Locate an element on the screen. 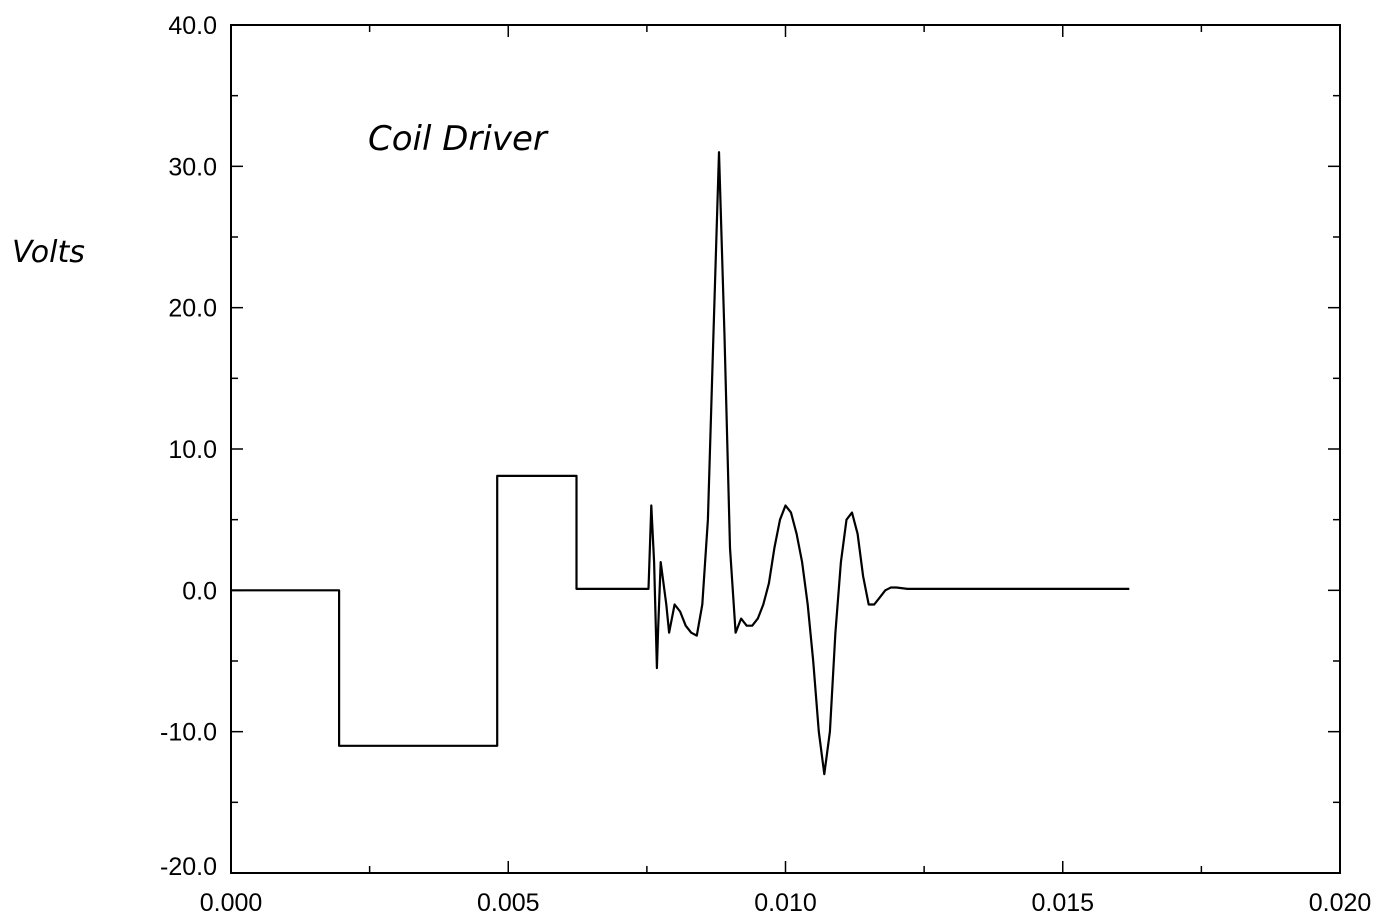  y-tick-label: 10.0 is located at coordinates (192, 450).